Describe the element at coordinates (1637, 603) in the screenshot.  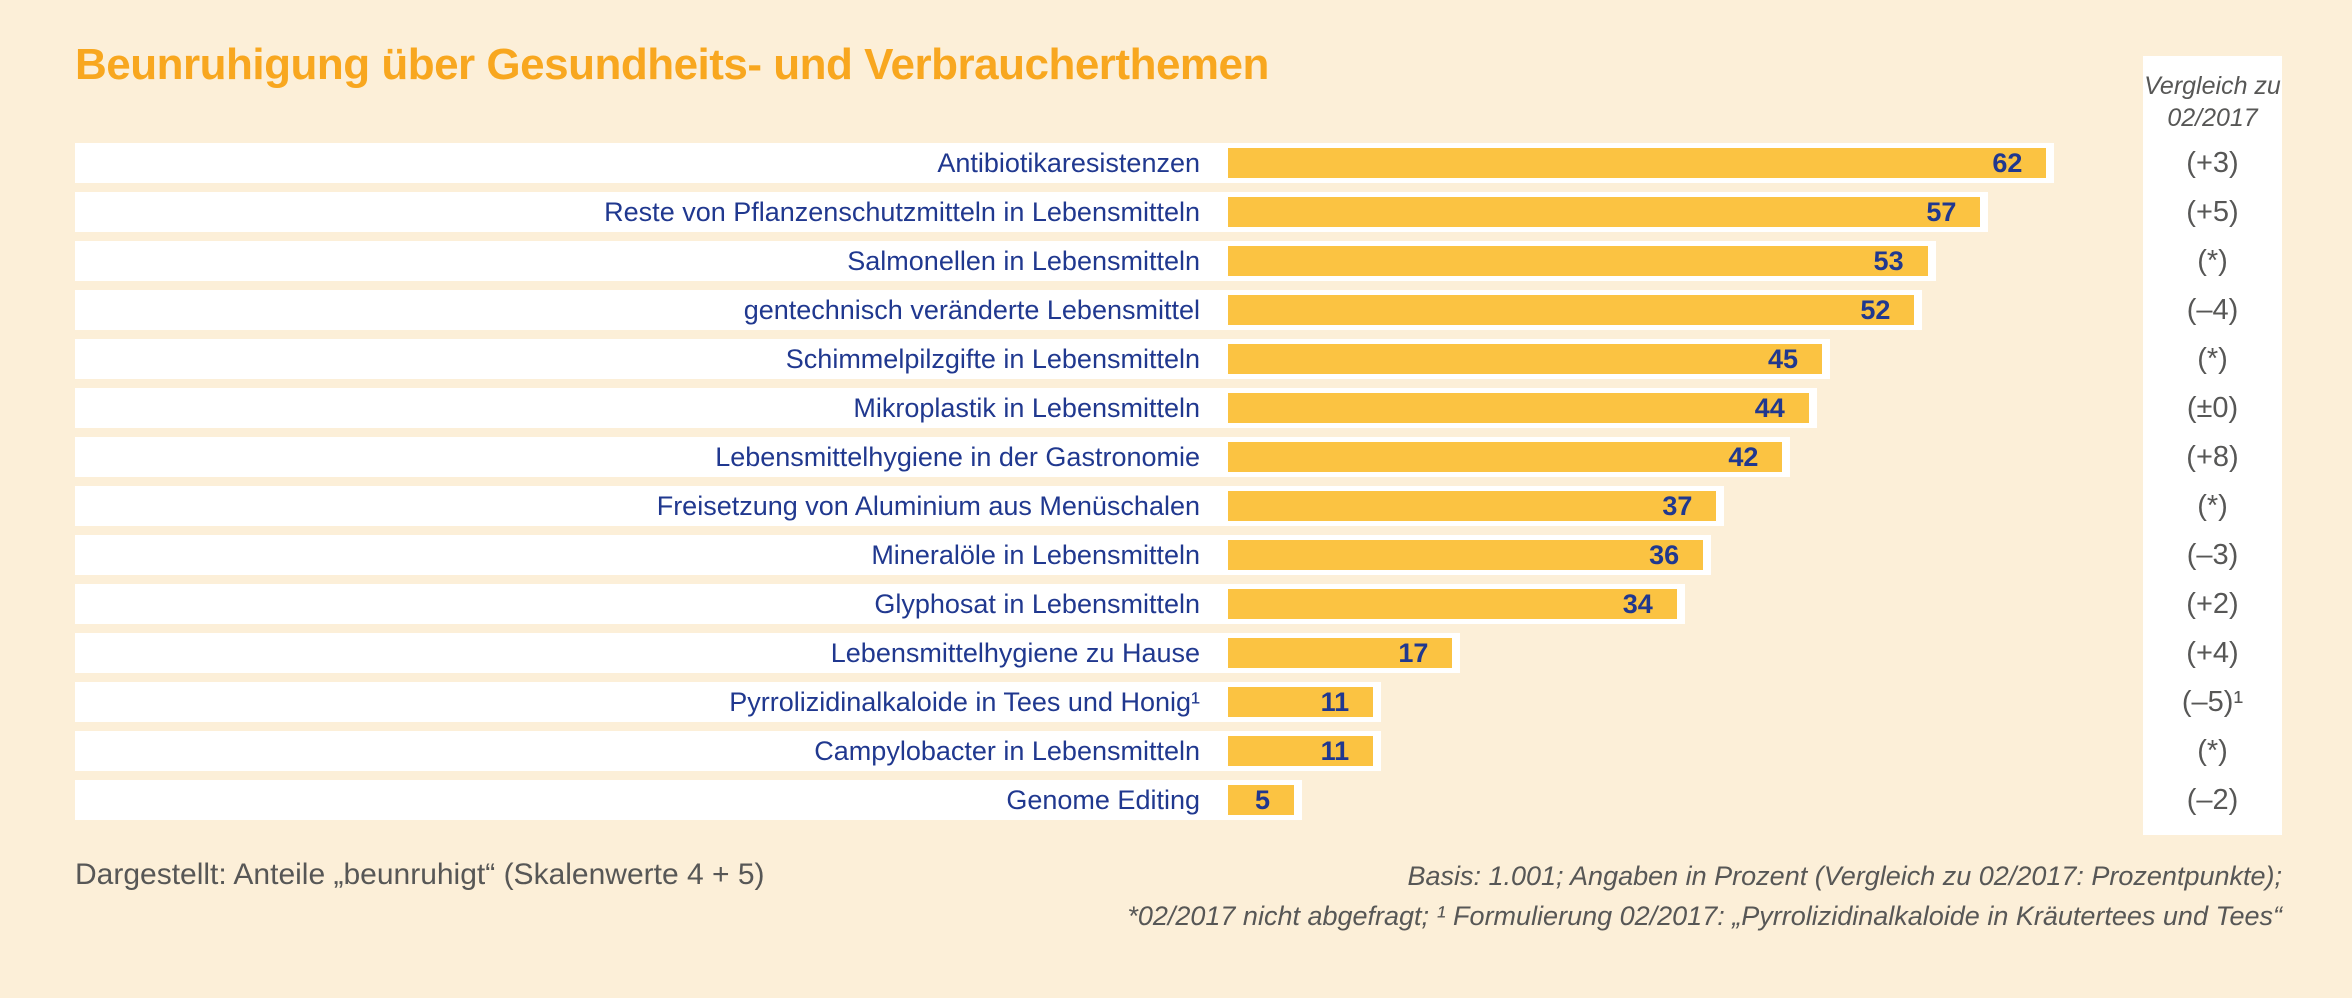
I see `bar-value: 34` at that location.